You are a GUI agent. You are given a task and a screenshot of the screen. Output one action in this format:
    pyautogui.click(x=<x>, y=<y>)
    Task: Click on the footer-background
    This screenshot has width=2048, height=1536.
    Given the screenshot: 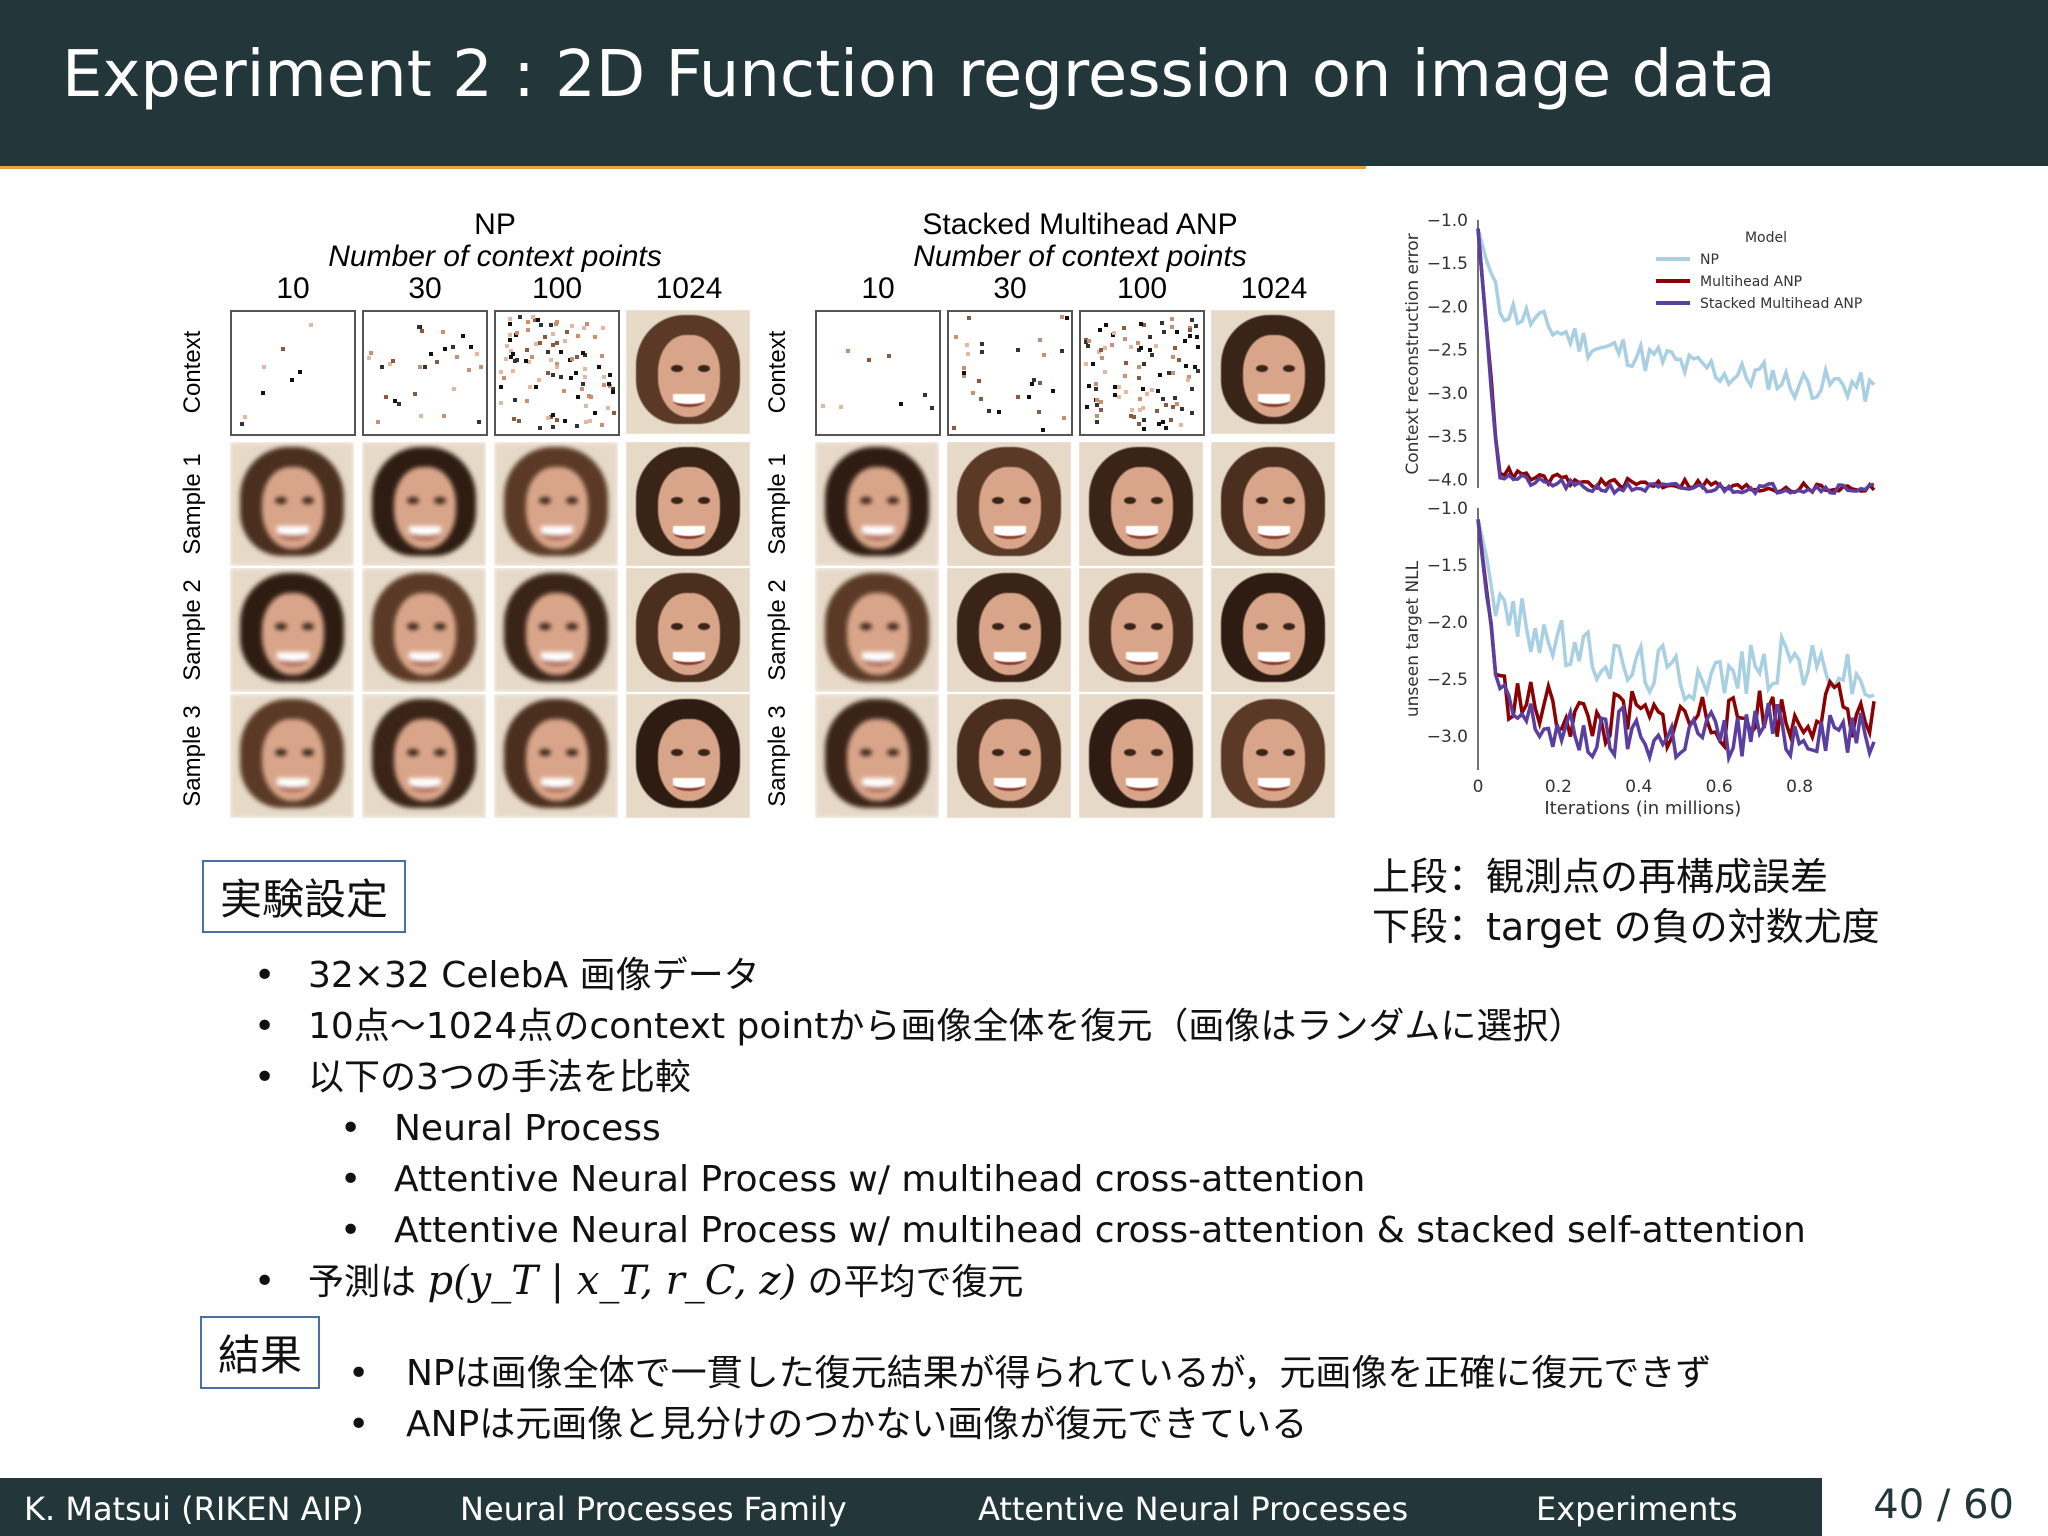 What is the action you would take?
    pyautogui.click(x=911, y=1507)
    